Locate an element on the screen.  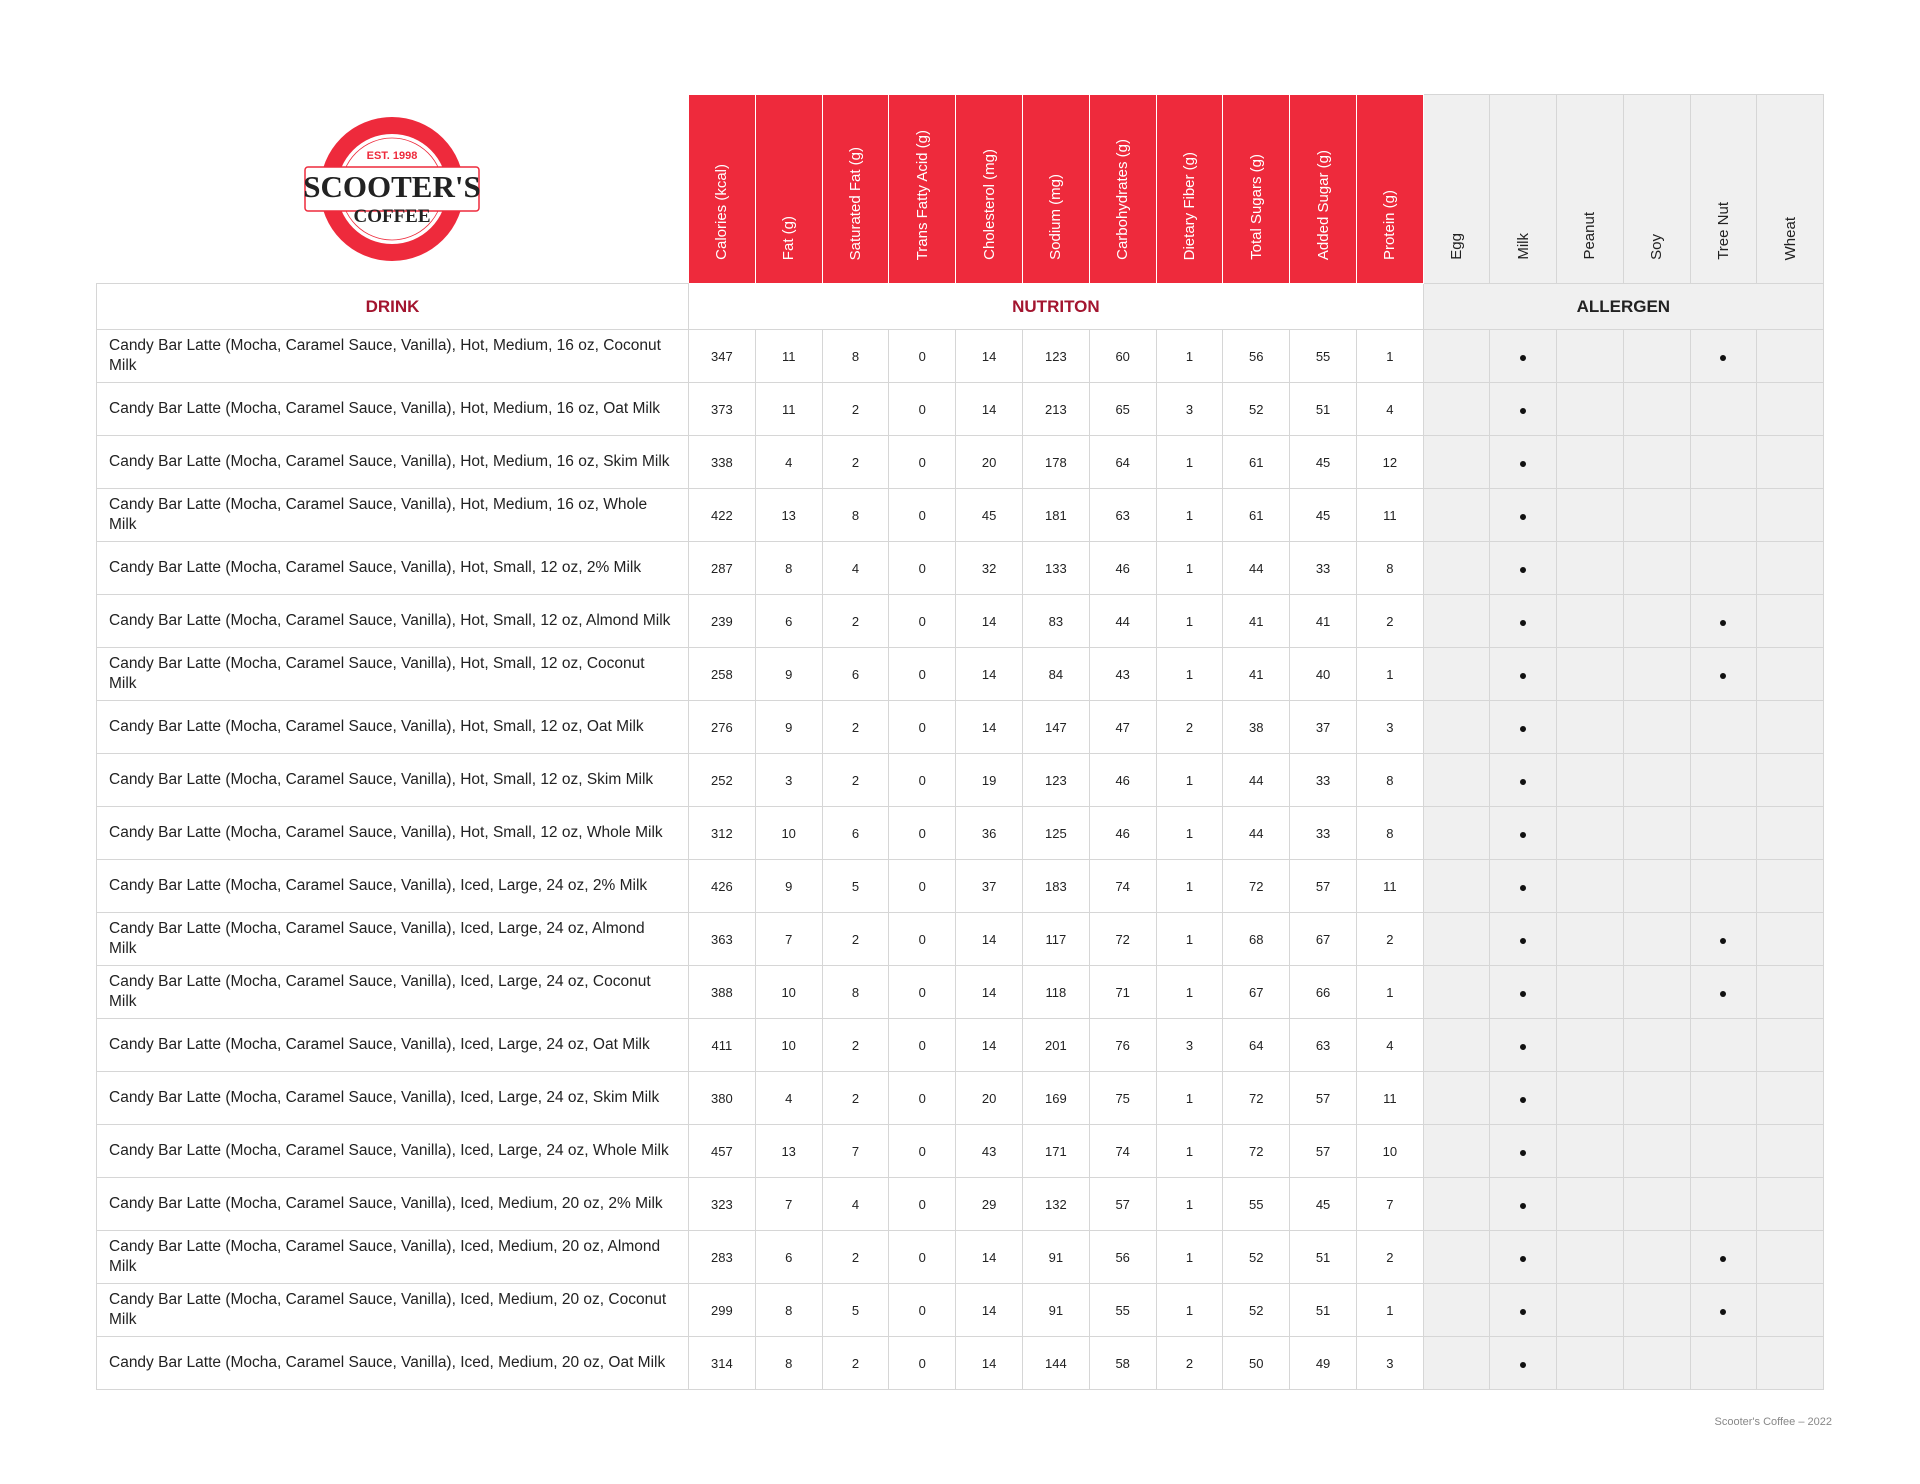
nutrition-value: 44 is located at coordinates (1256, 568).